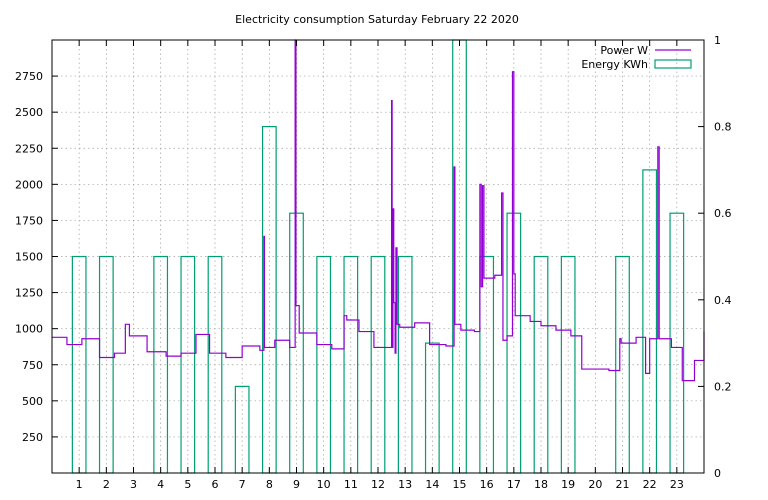 The height and width of the screenshot is (500, 768). I want to click on x-tick-label: 6, so click(215, 484).